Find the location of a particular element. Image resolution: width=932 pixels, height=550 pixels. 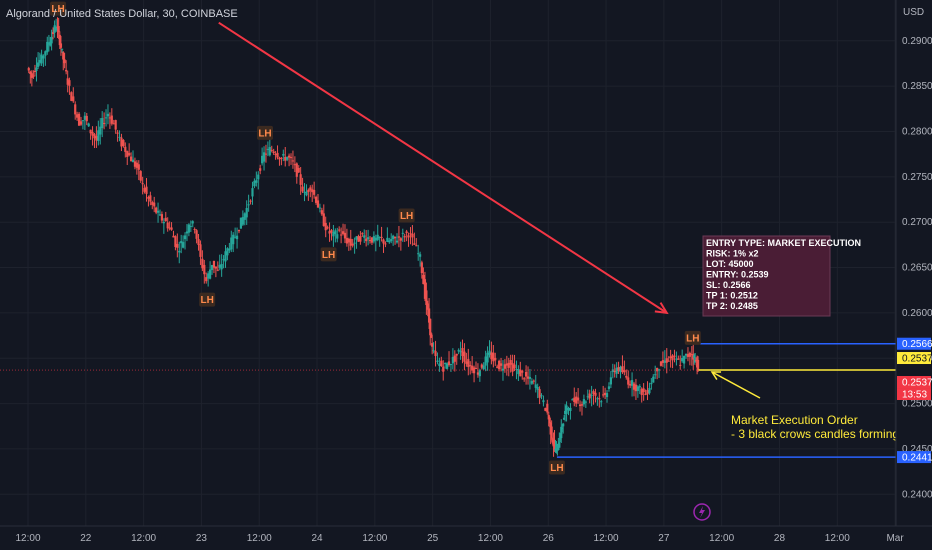

y-tick-label: 0.2600 is located at coordinates (917, 313).